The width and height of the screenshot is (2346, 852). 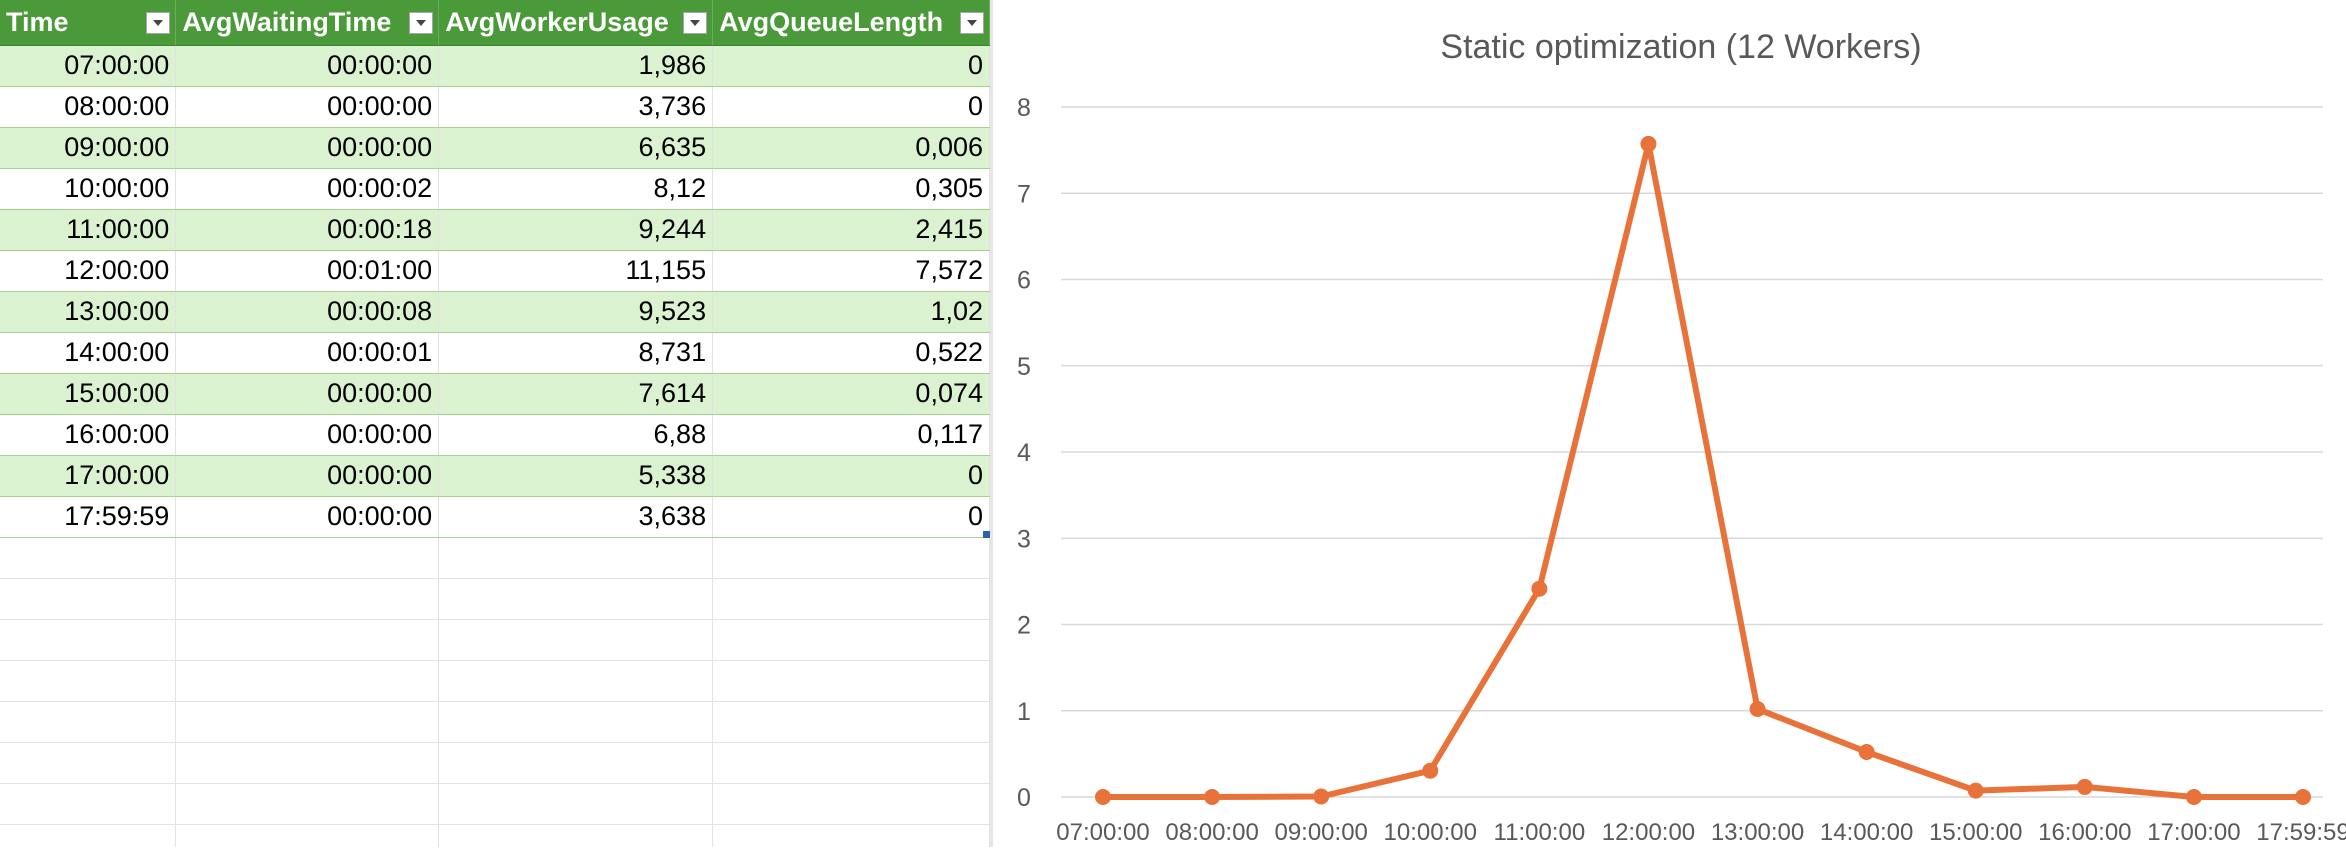 I want to click on table-cell: 0,006, so click(x=851, y=148).